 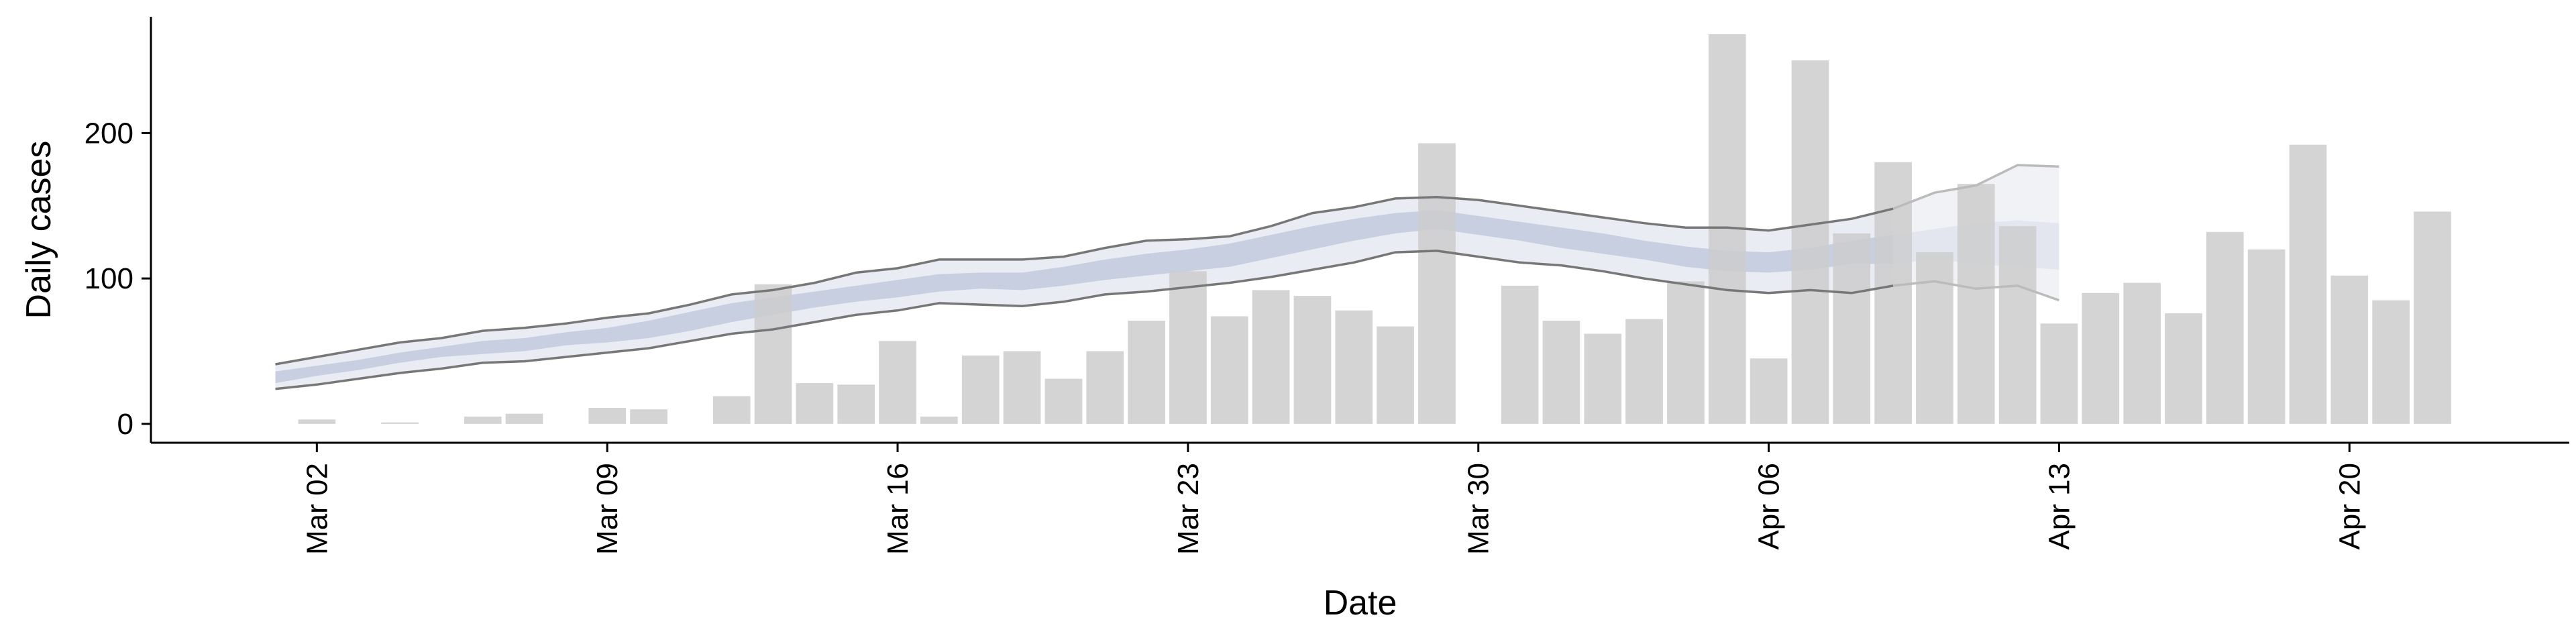 I want to click on y-tick-label: 0, so click(x=125, y=424).